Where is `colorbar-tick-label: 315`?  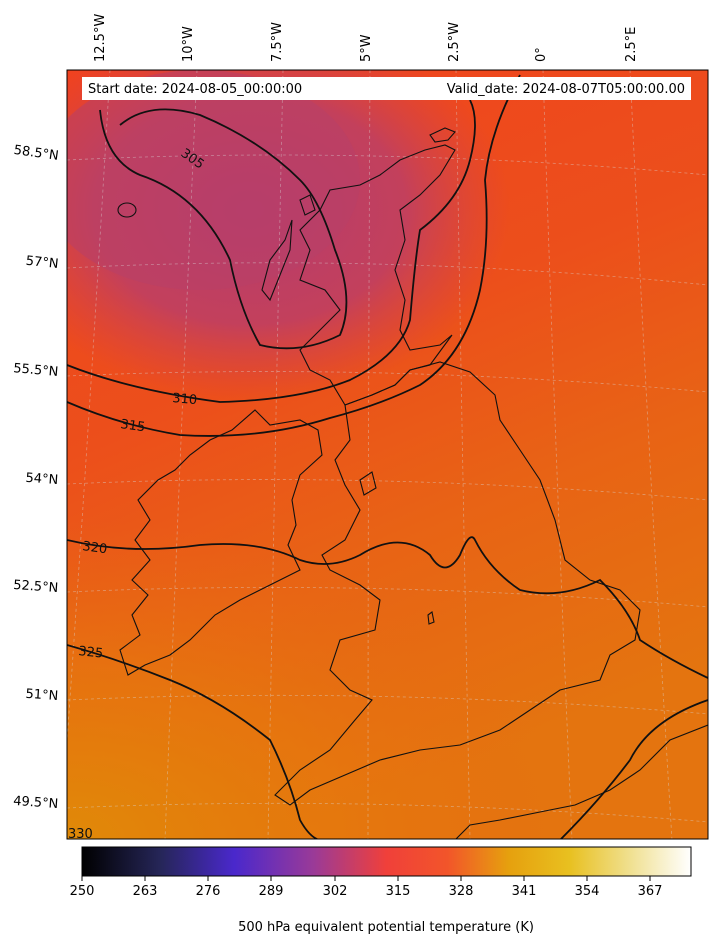 colorbar-tick-label: 315 is located at coordinates (398, 891).